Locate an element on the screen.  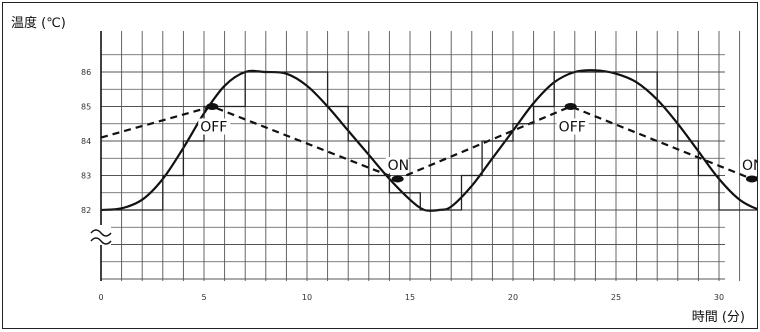
x-tick-label: 20 is located at coordinates (513, 297).